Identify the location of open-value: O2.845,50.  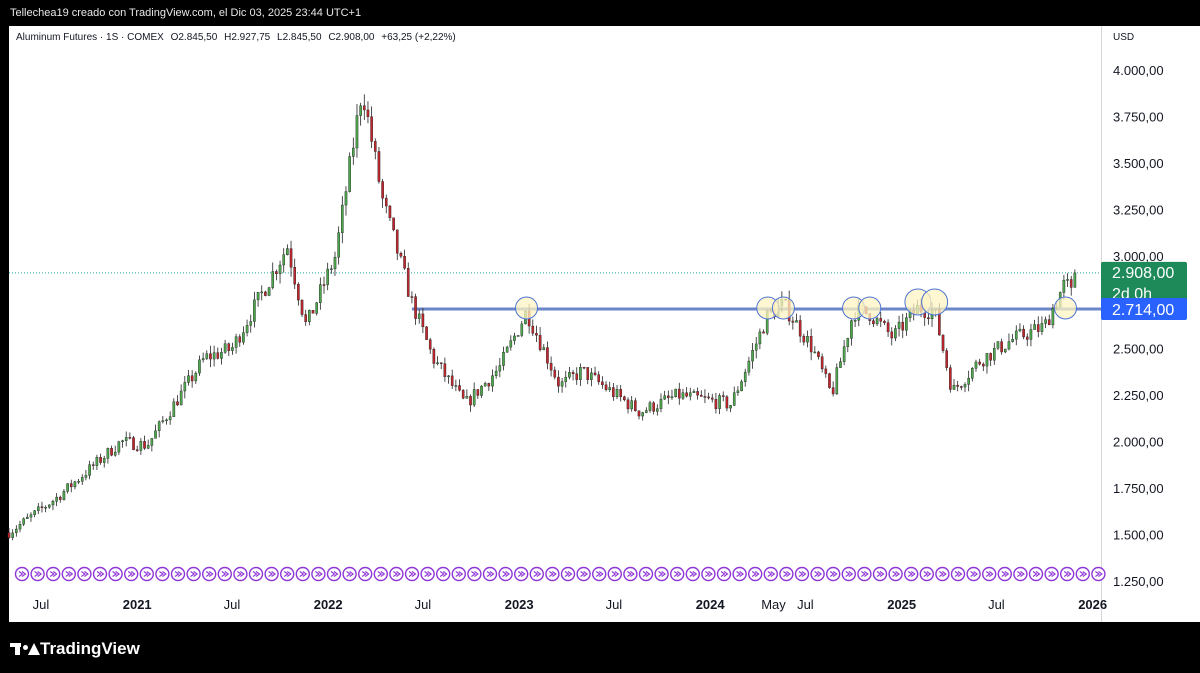
(194, 37).